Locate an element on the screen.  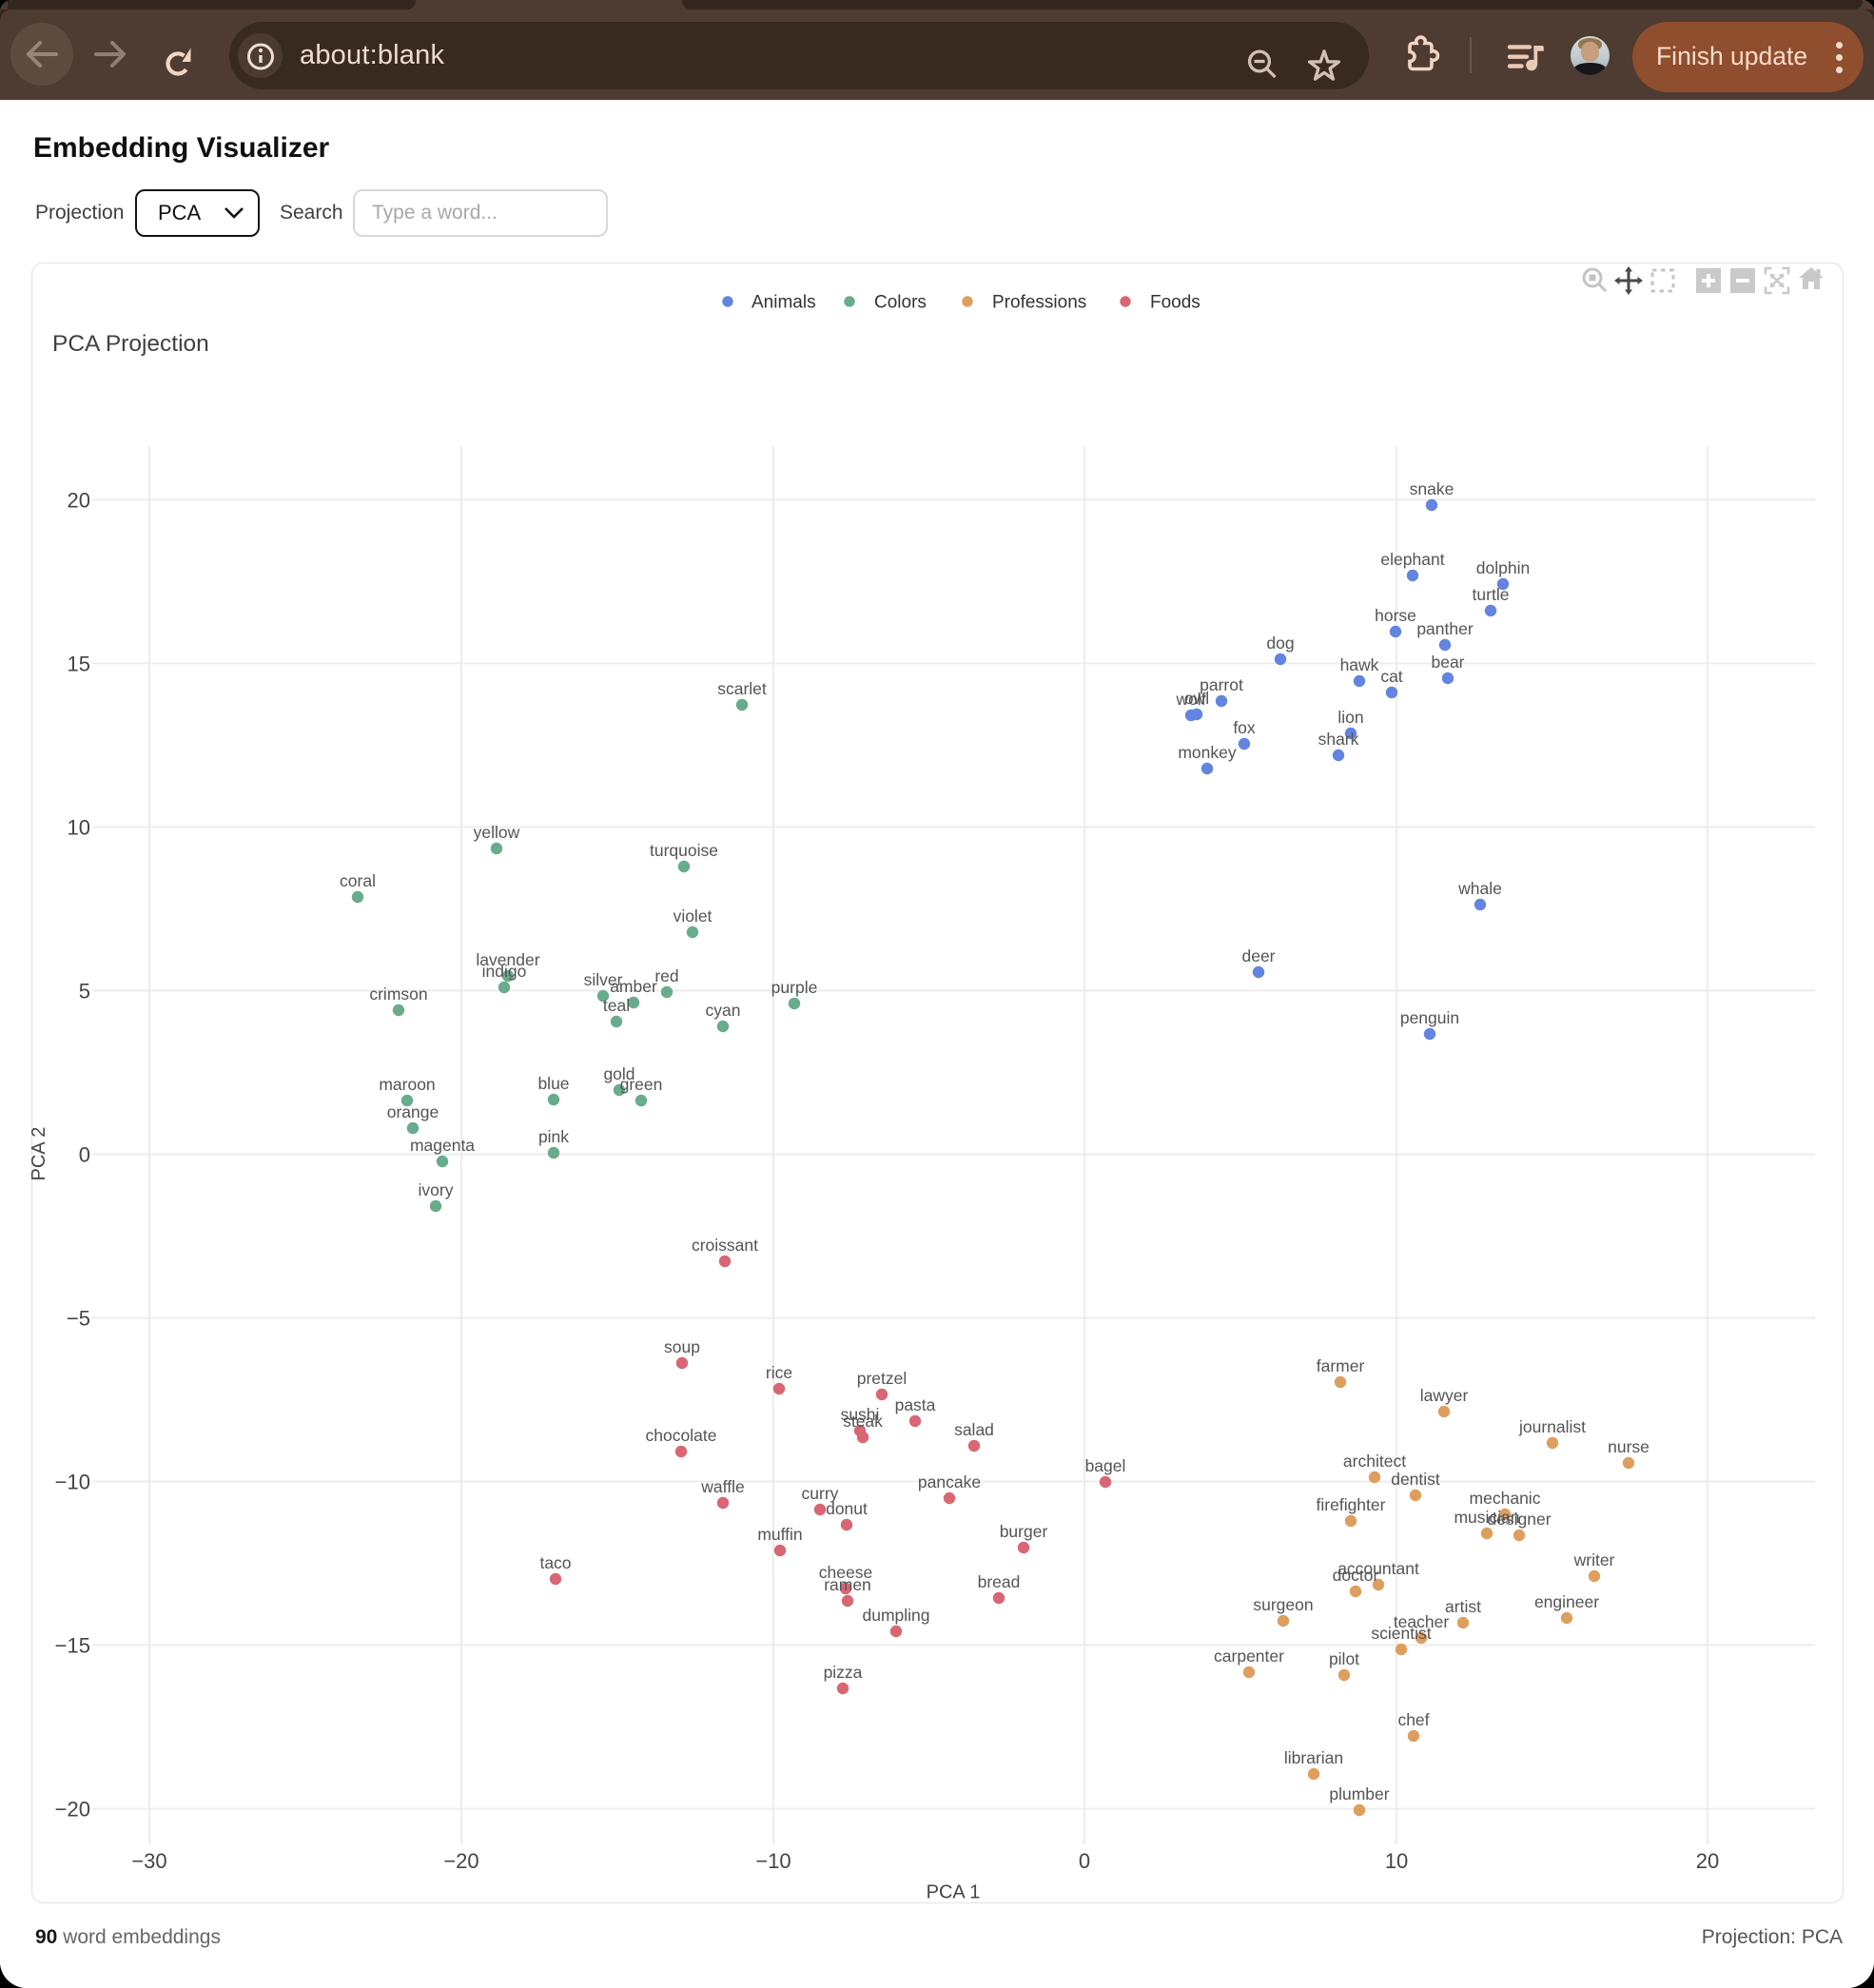
svg-text: crimson is located at coordinates (398, 994).